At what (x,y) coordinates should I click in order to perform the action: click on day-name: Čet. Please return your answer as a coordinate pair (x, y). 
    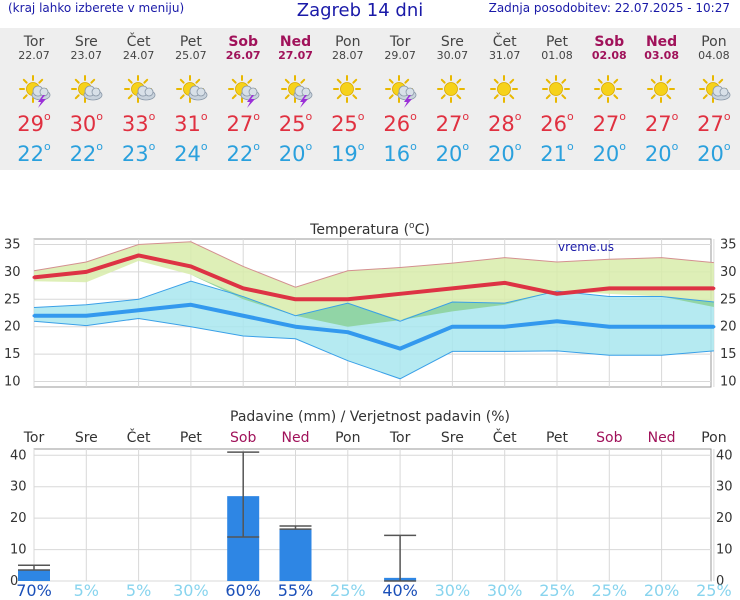
    Looking at the image, I should click on (504, 42).